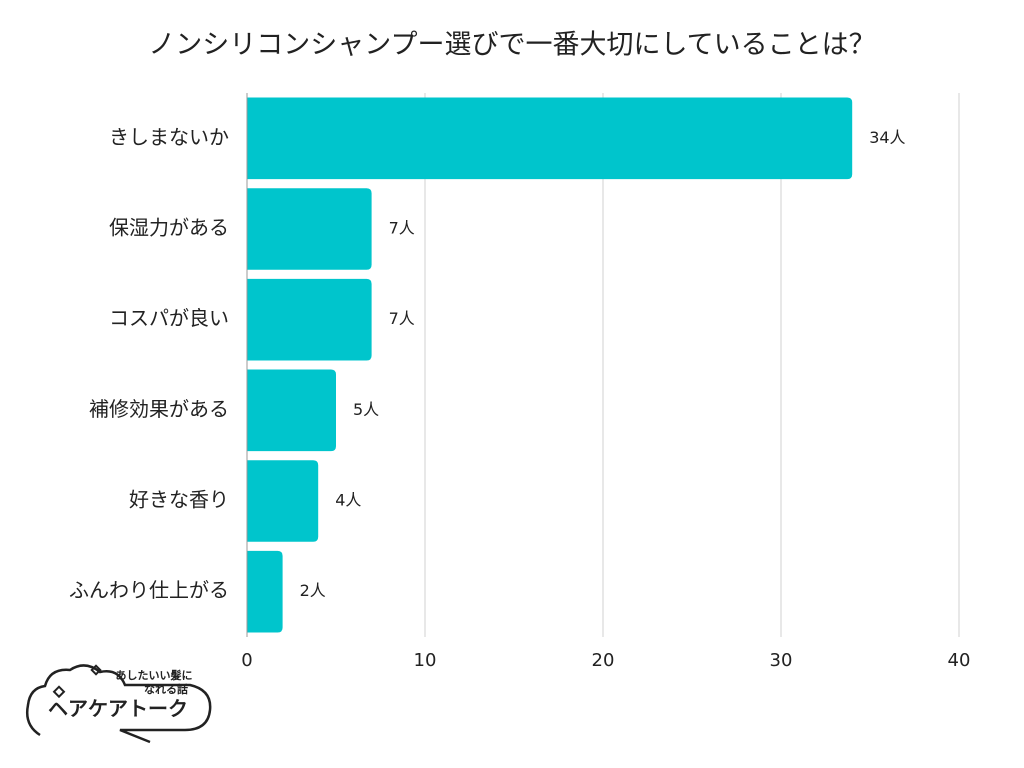 The image size is (1024, 768). What do you see at coordinates (166, 689) in the screenshot?
I see `logo-tagline: なれる話` at bounding box center [166, 689].